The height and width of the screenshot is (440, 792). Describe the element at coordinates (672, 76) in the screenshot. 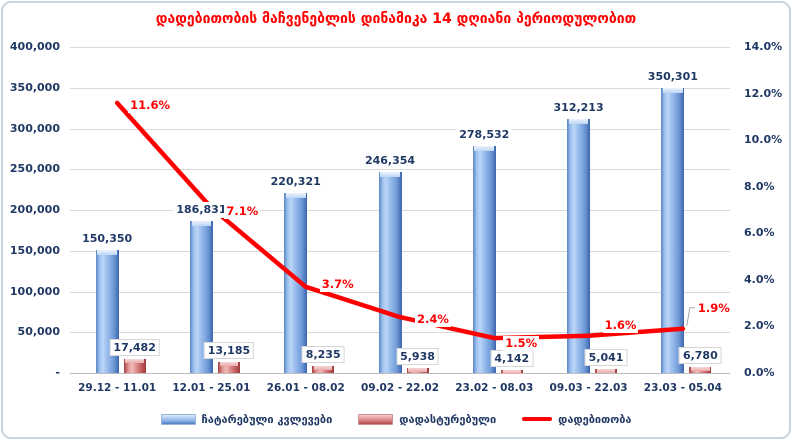

I see `tests-value-label: 350,301` at that location.